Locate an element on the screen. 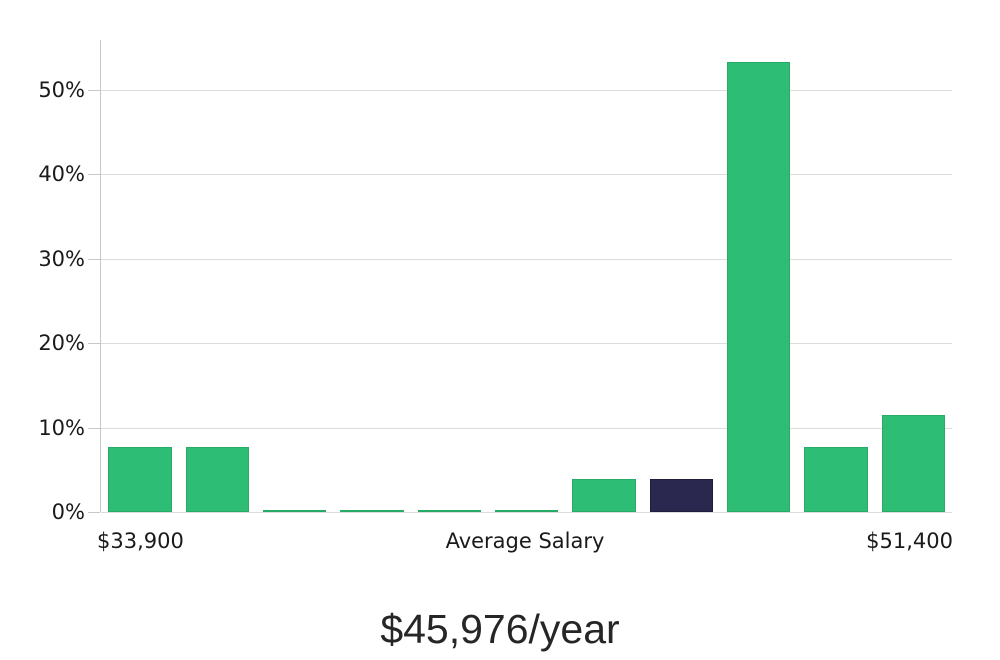  y-axis-tick-30% is located at coordinates (94, 259).